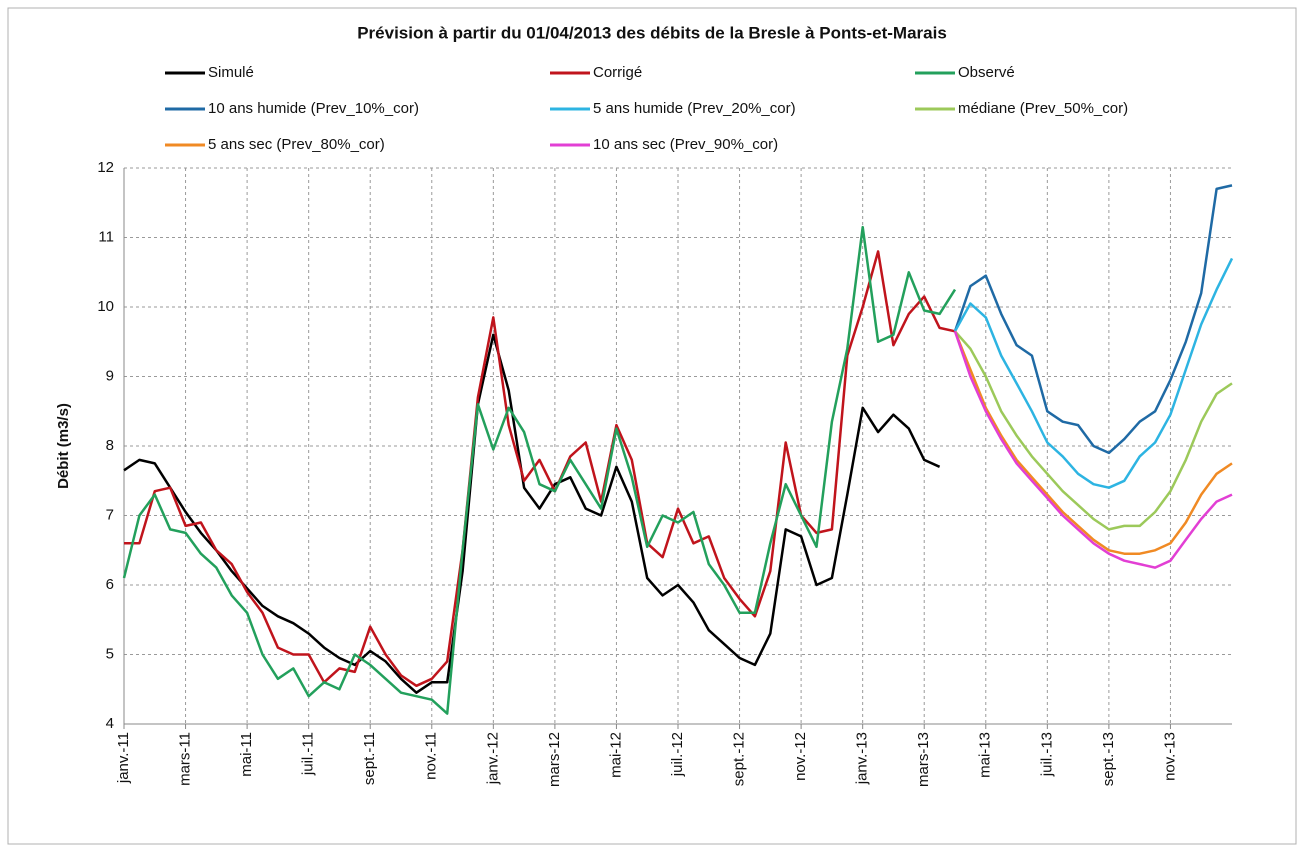  Describe the element at coordinates (110, 653) in the screenshot. I see `y-tick-label: 5` at that location.